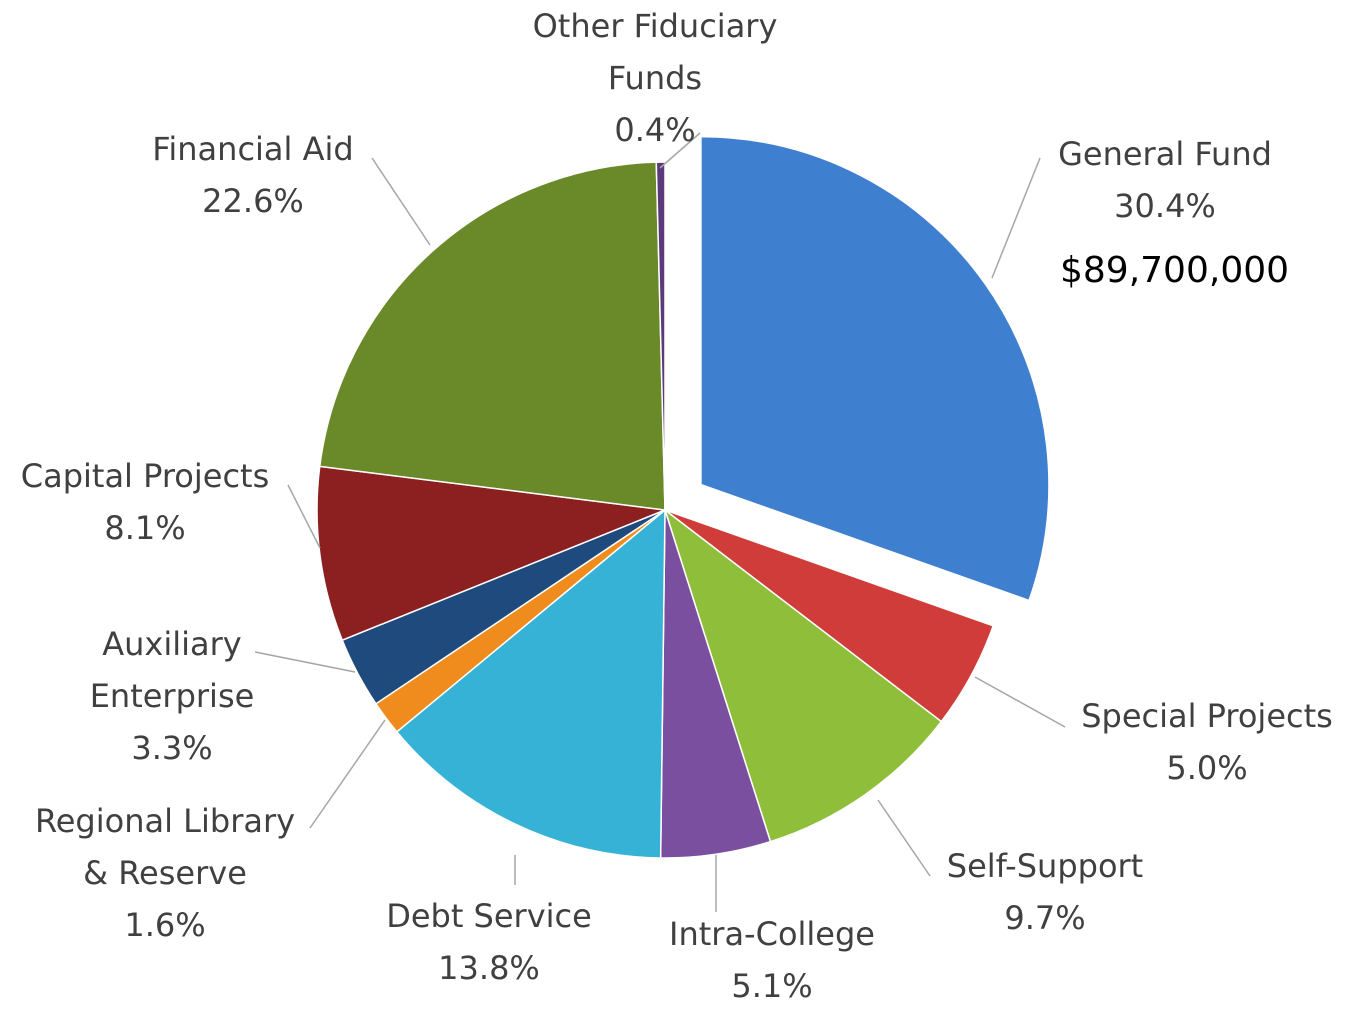 The image size is (1348, 1012). What do you see at coordinates (1165, 206) in the screenshot?
I see `value-label: 30.4%` at bounding box center [1165, 206].